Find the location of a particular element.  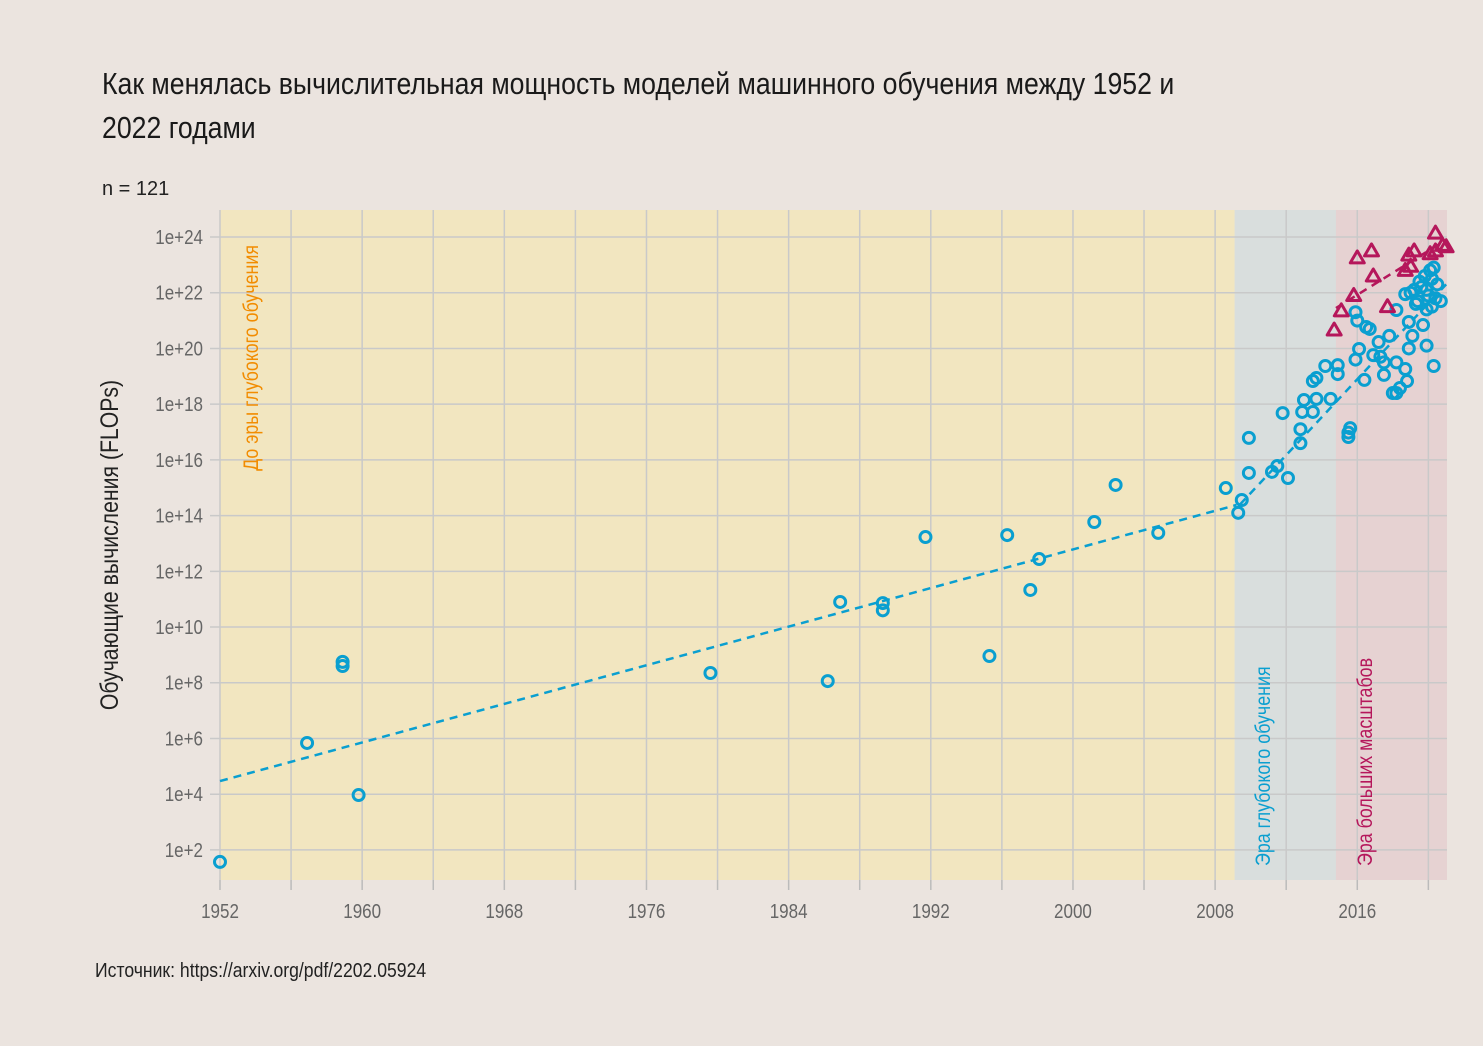

era-label: До эры глубокого обучения is located at coordinates (252, 358).